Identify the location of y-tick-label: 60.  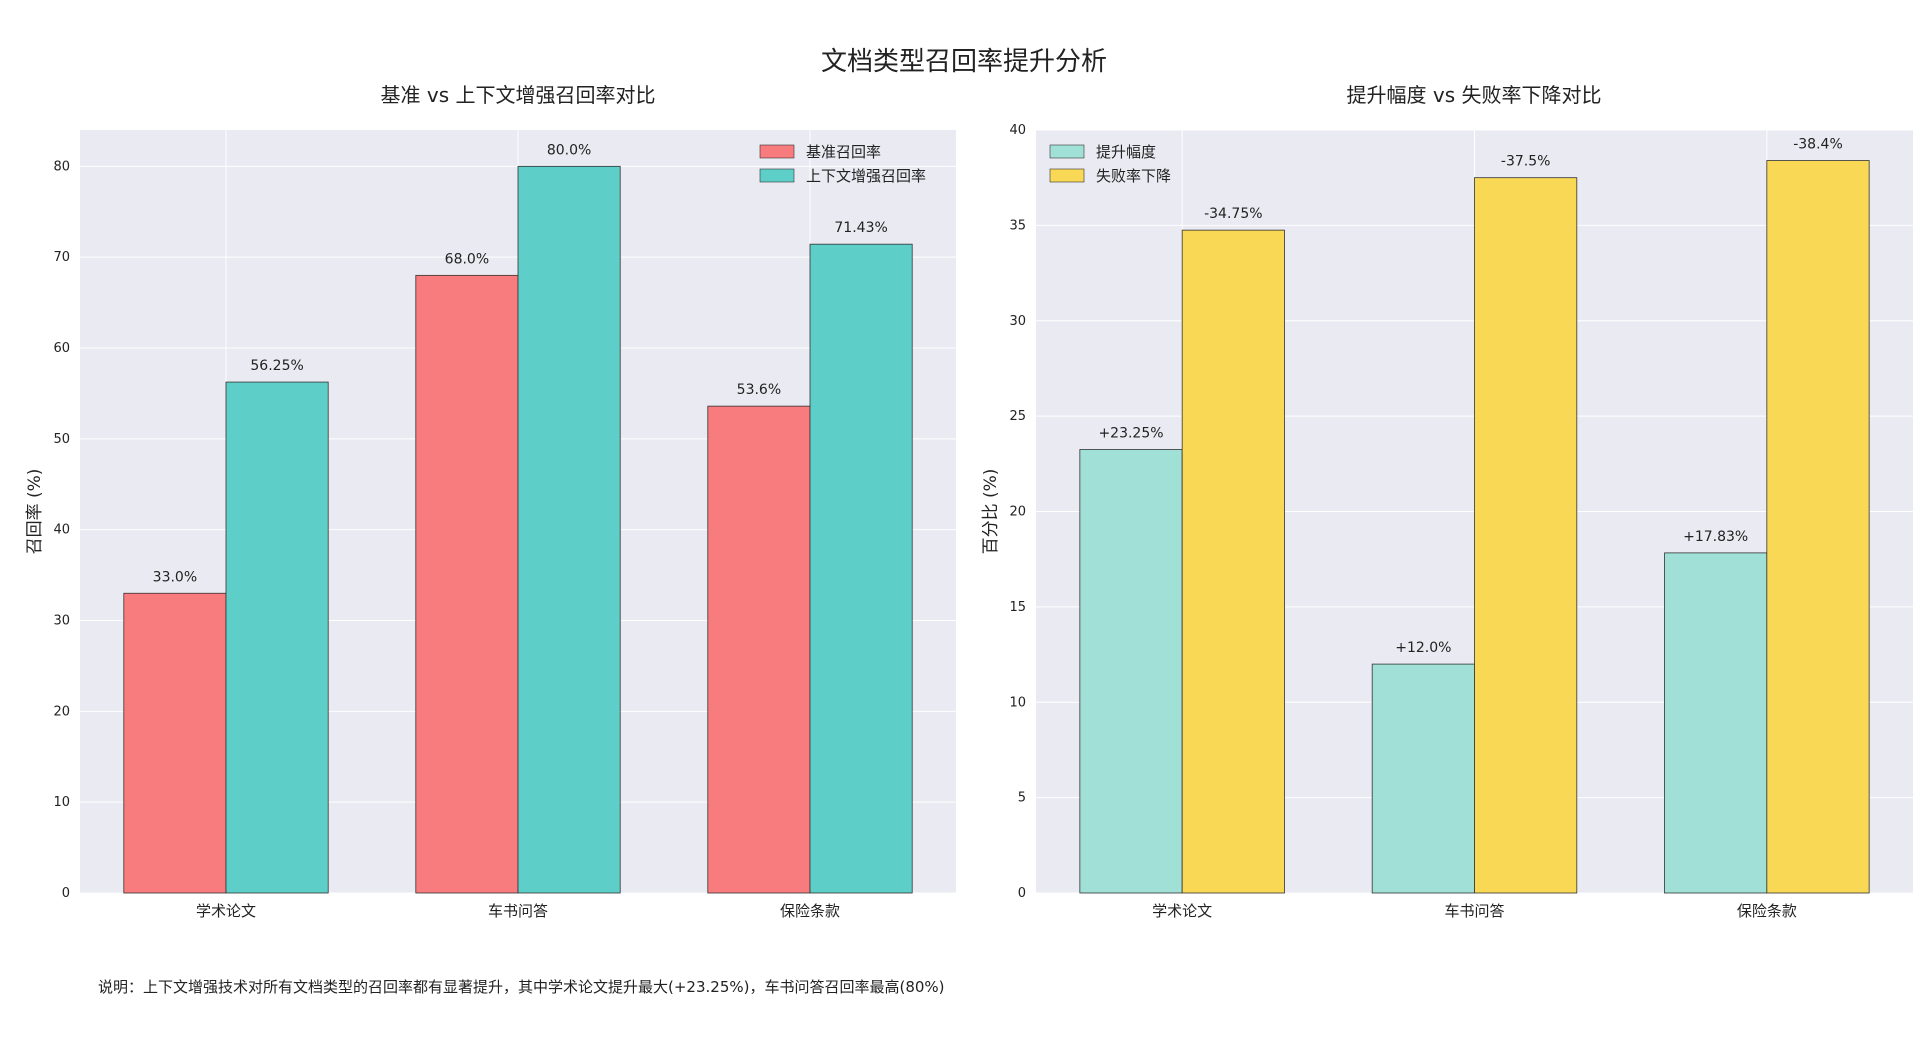
(61, 348).